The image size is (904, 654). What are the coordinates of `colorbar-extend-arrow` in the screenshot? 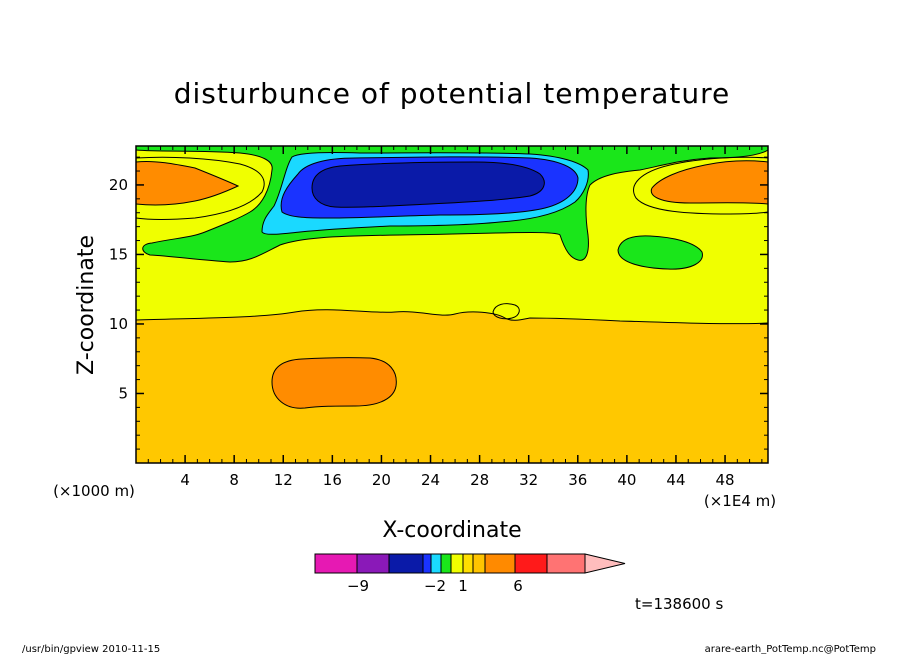 It's located at (605, 563).